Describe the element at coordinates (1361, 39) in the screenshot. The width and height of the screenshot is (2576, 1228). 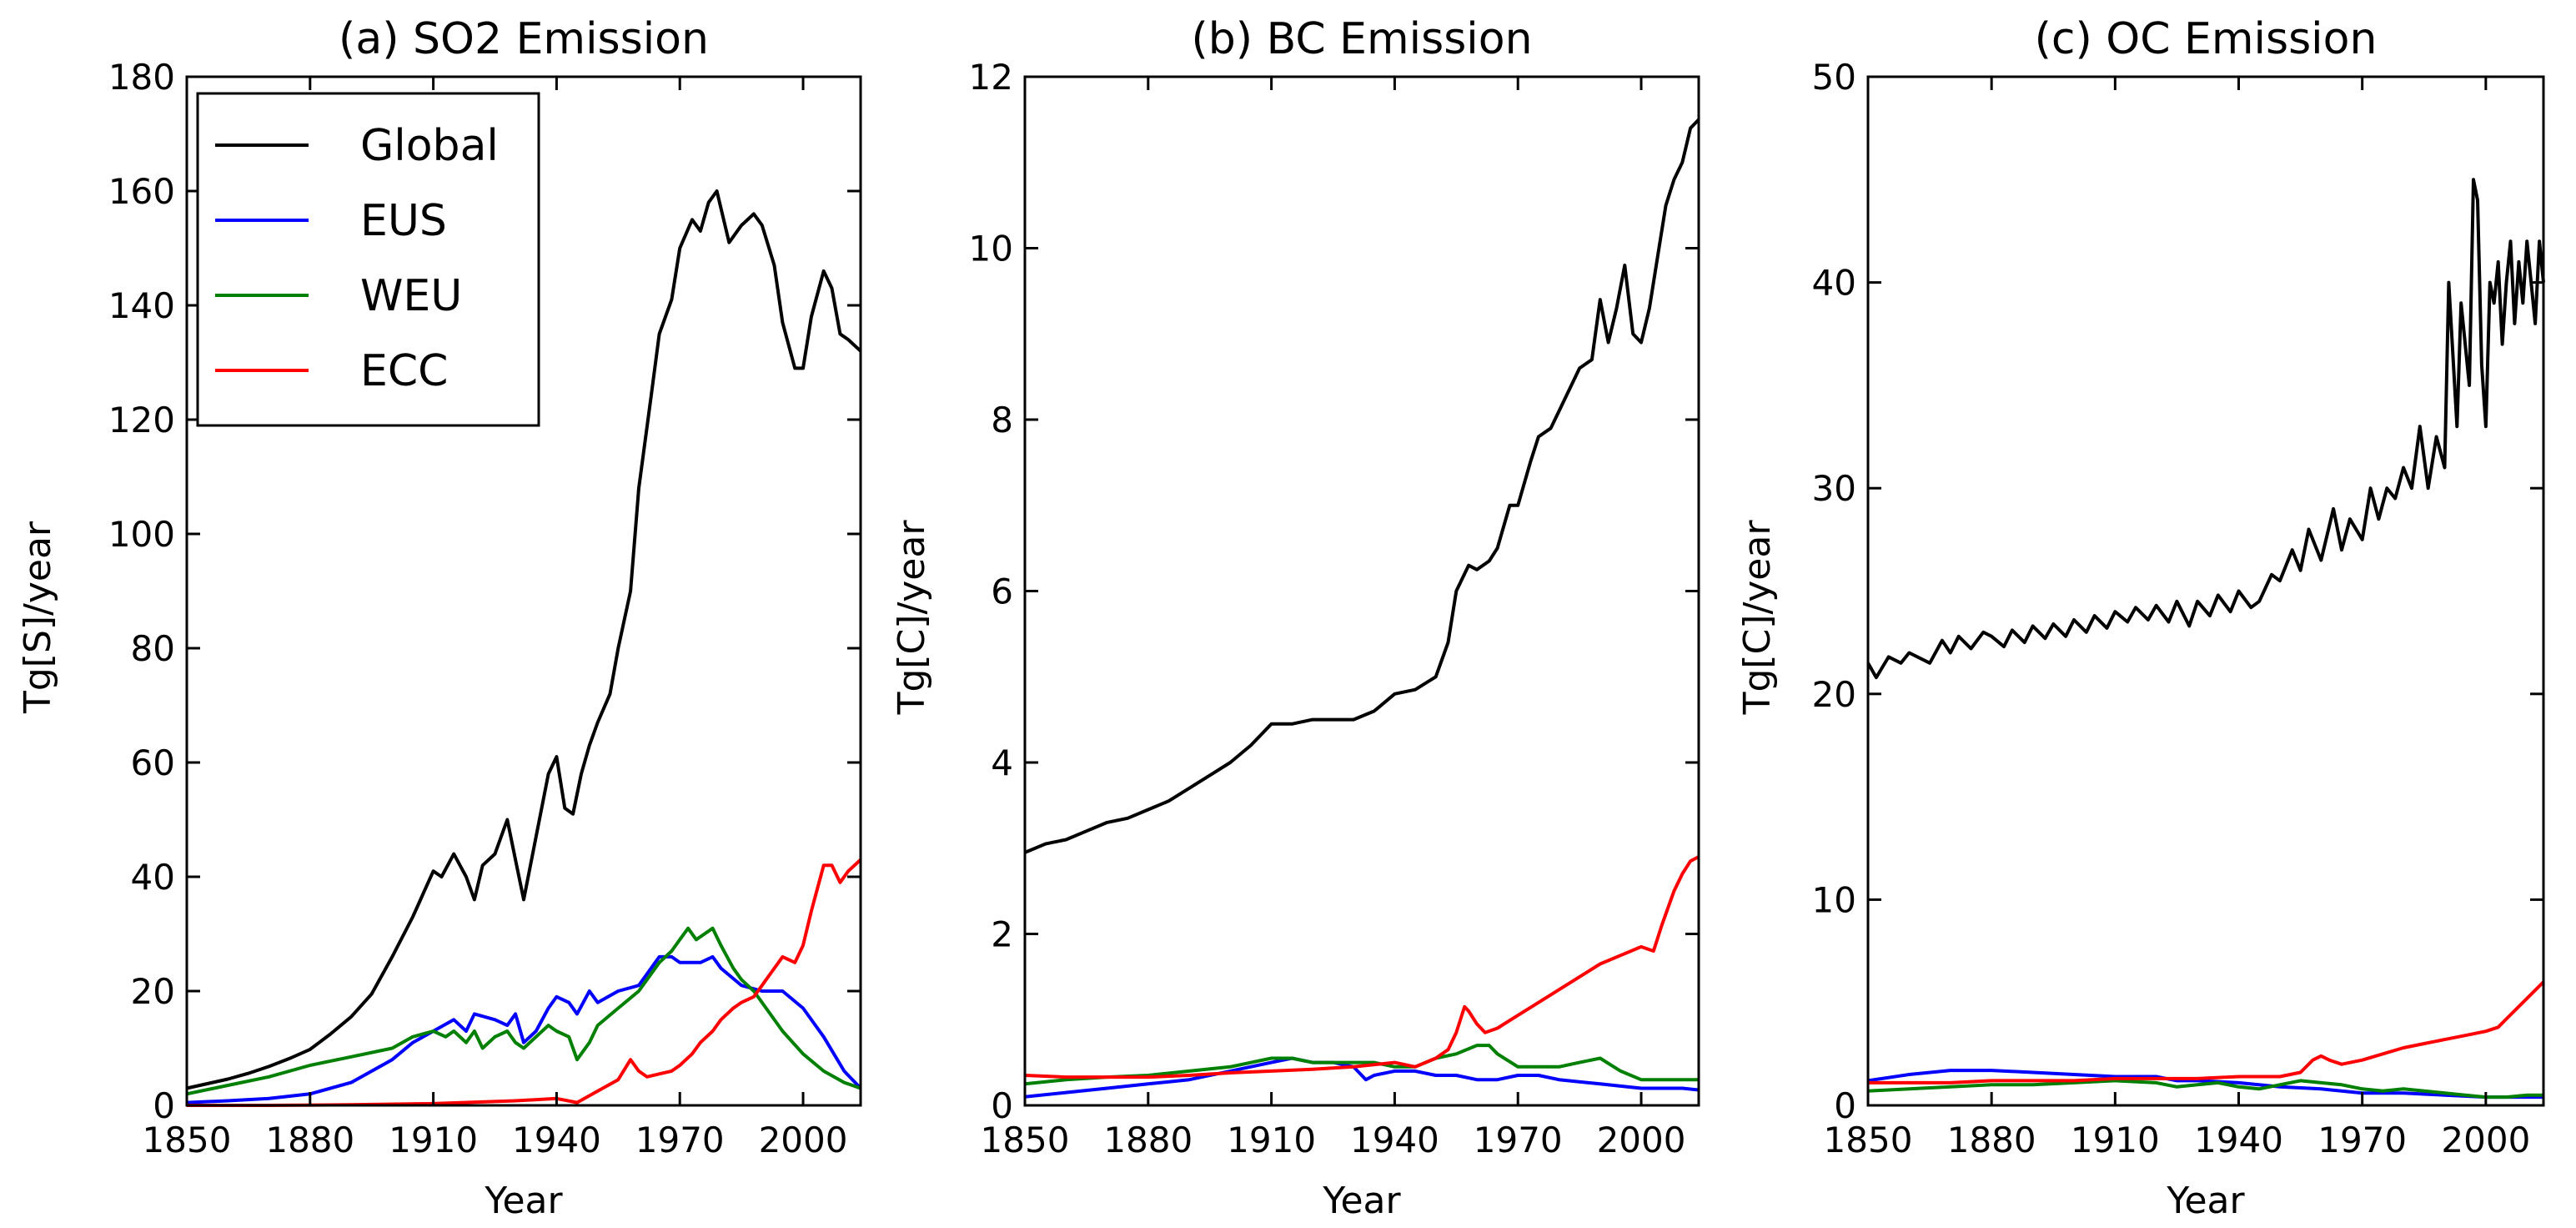
I see `chart-title: (b) BC Emission` at that location.